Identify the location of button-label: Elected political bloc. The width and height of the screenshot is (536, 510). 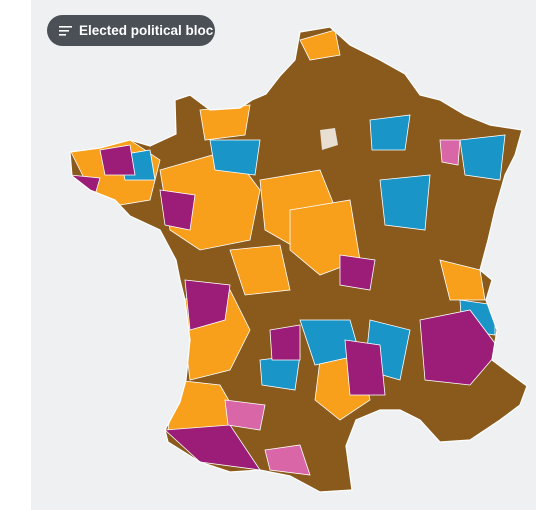
(146, 30).